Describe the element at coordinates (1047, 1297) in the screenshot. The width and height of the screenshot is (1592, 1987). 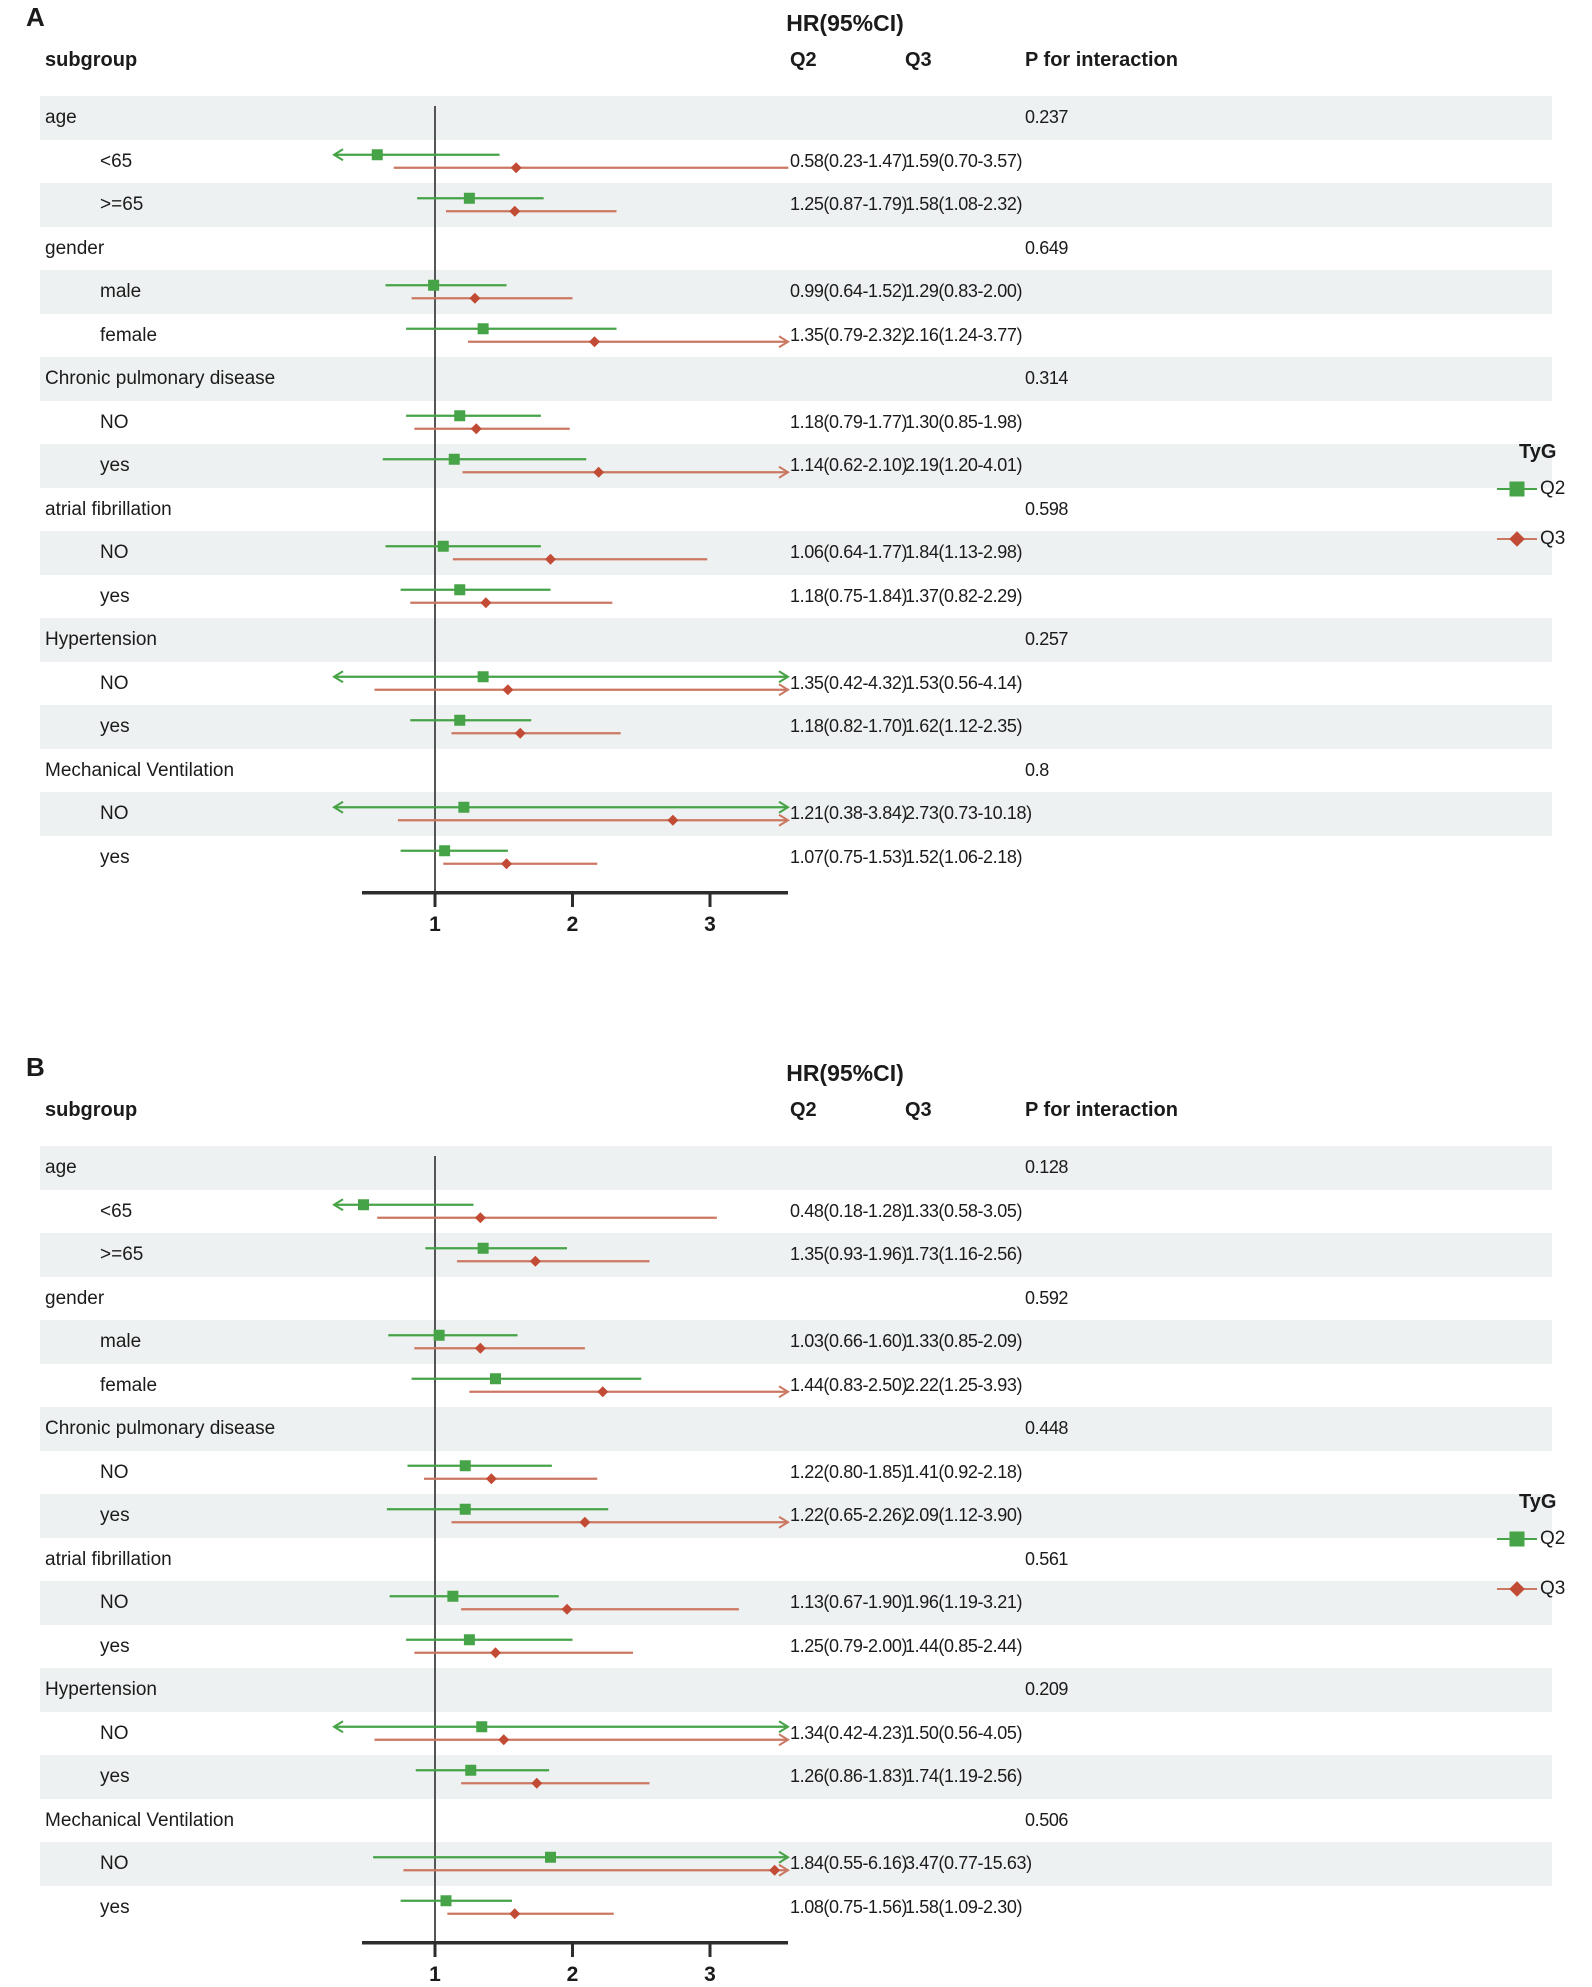
I see `p-value: 0.592` at that location.